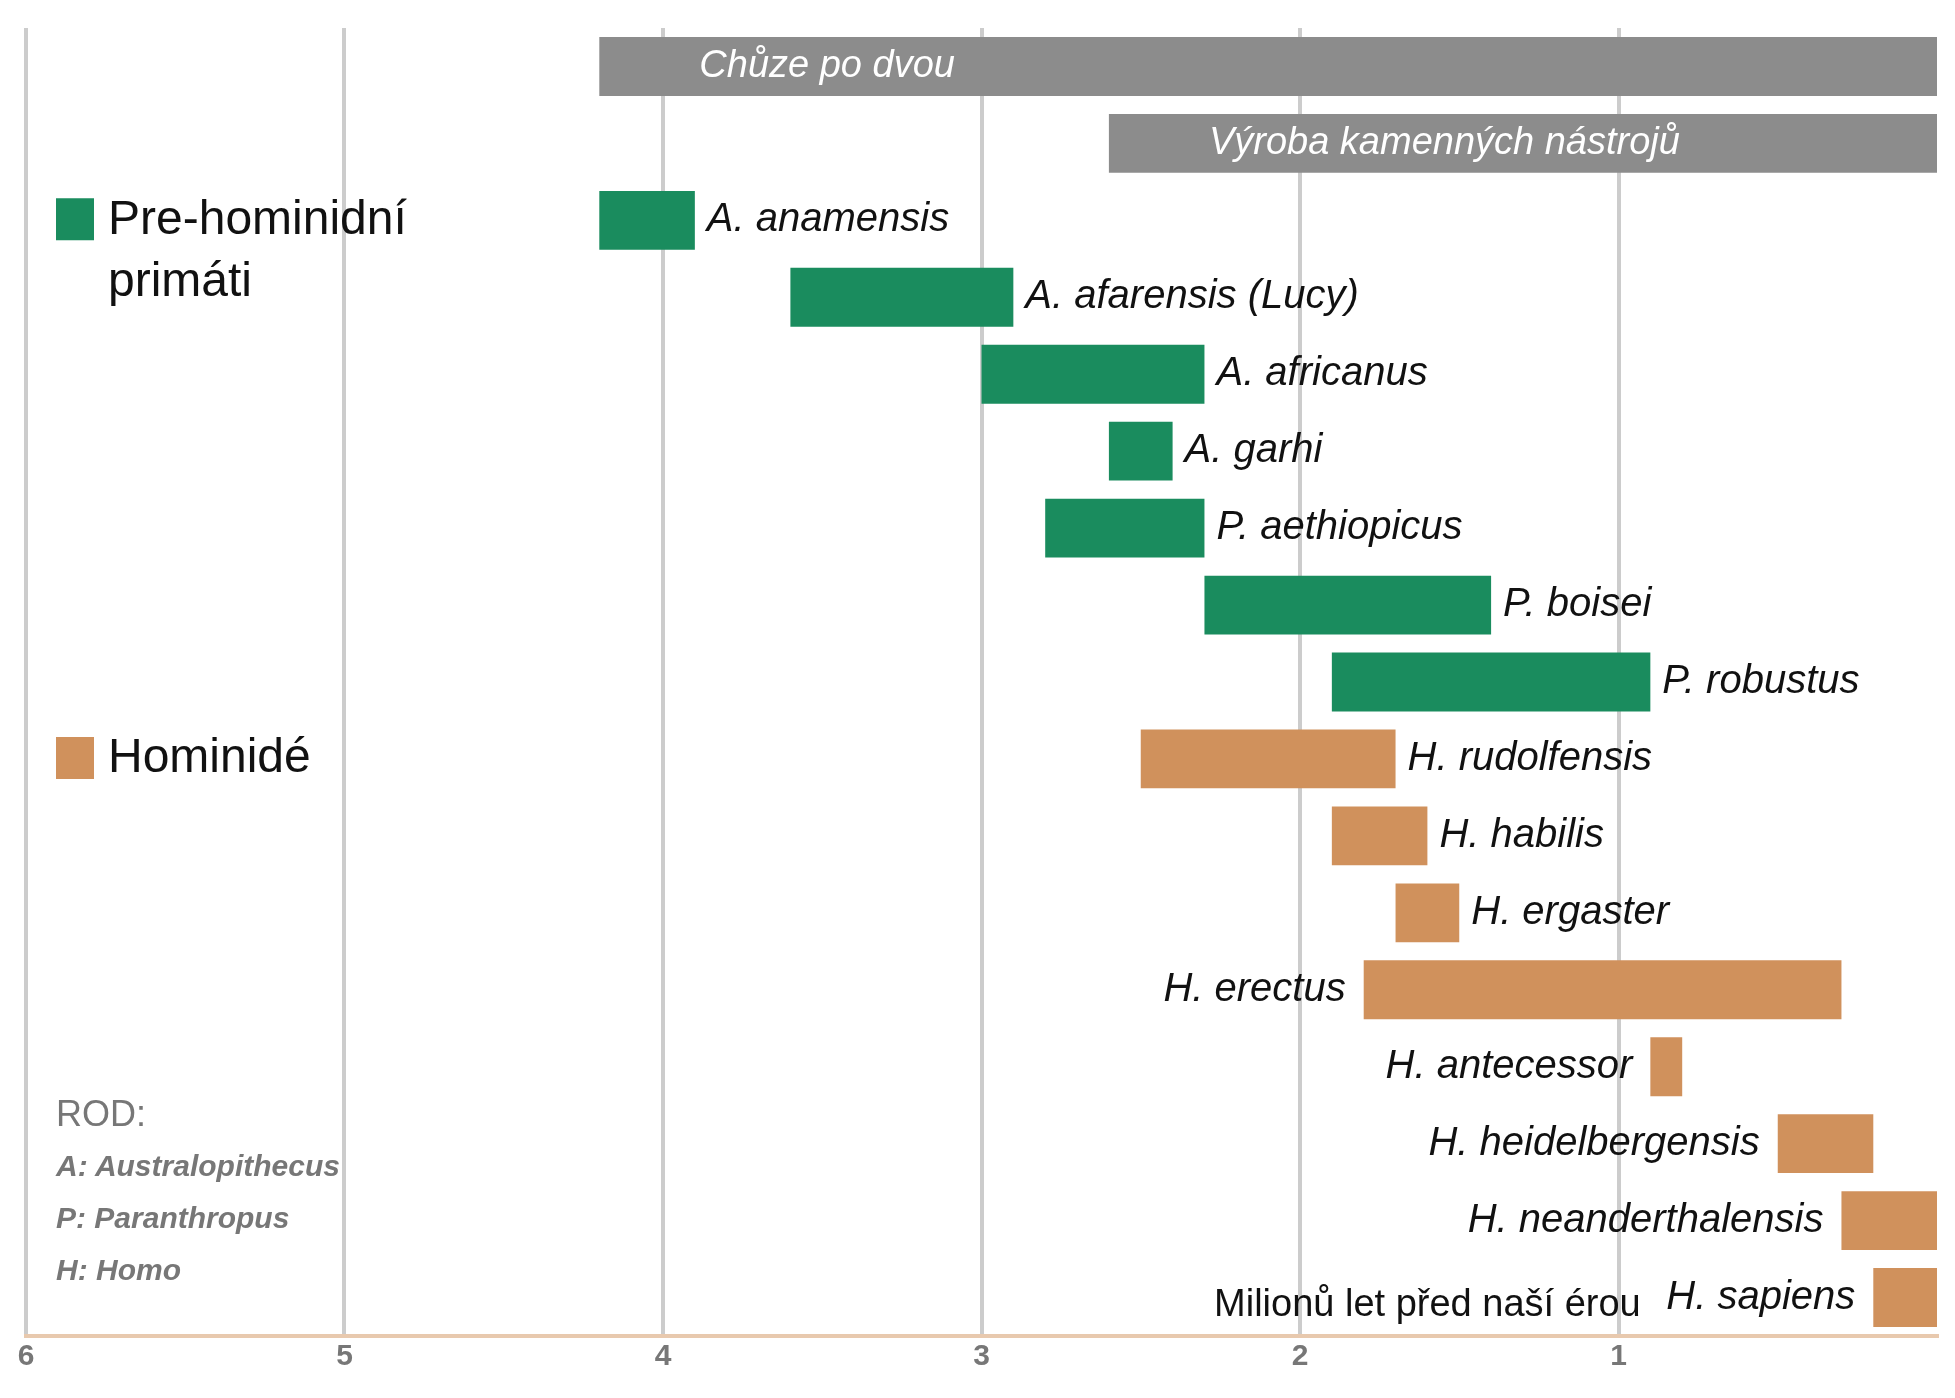  I want to click on x-tick-label: 3, so click(981, 1355).